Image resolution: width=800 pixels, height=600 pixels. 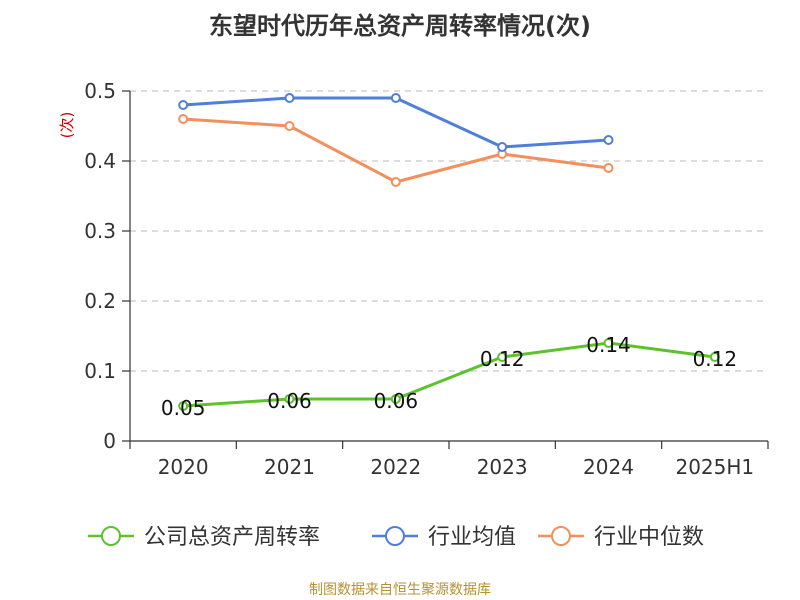 I want to click on data-label: 0.14, so click(x=608, y=345).